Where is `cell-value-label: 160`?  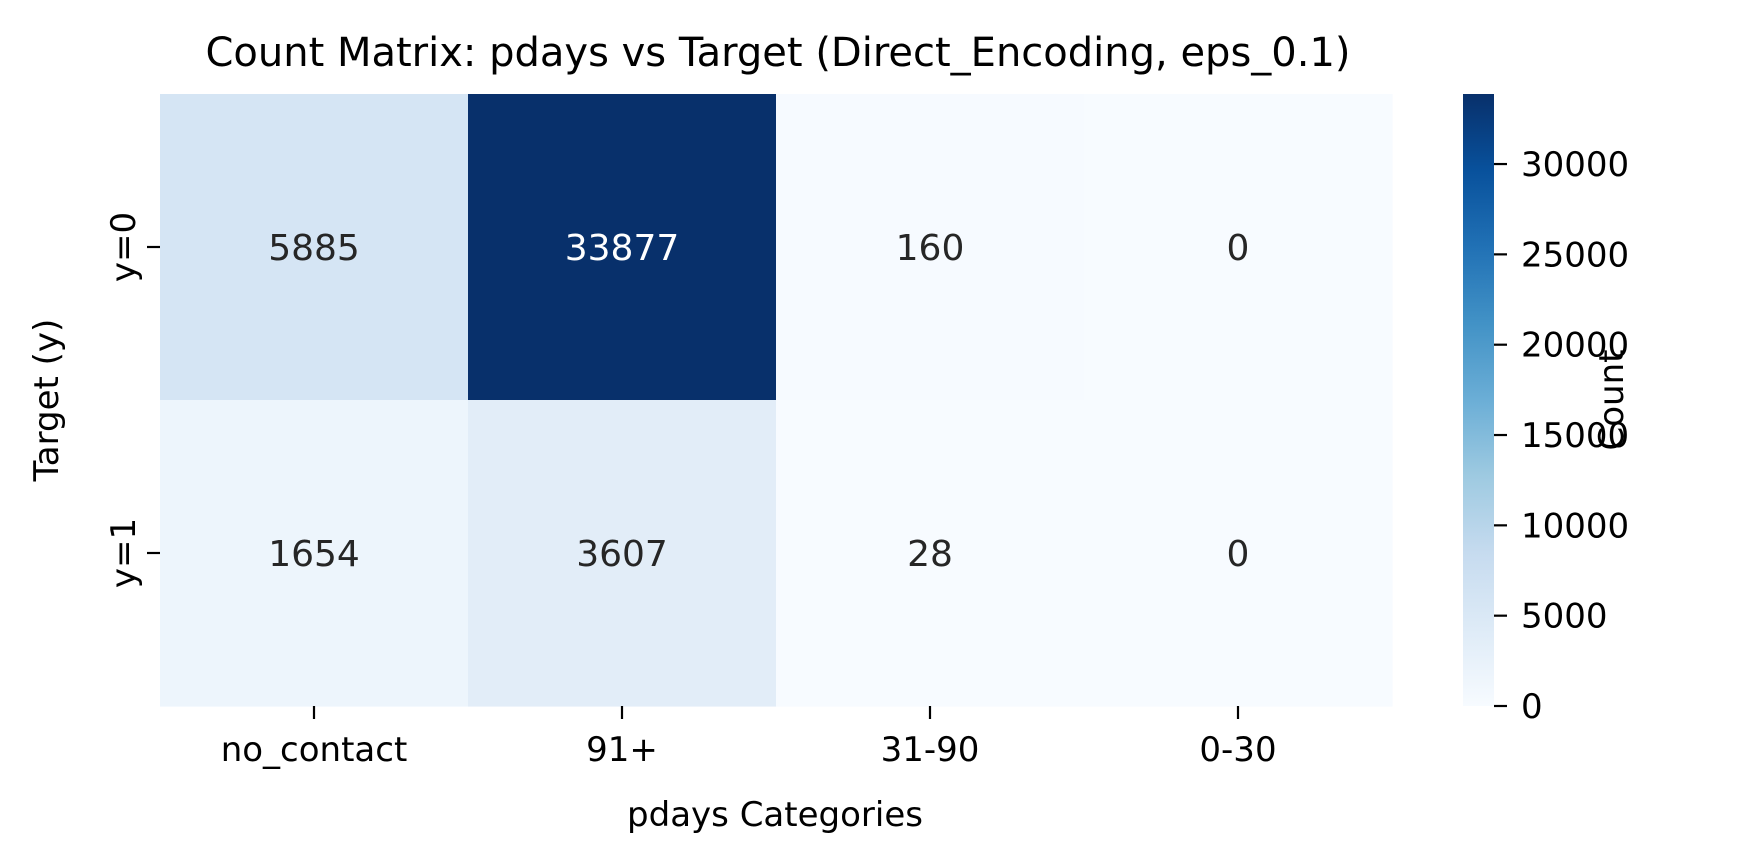
cell-value-label: 160 is located at coordinates (930, 248).